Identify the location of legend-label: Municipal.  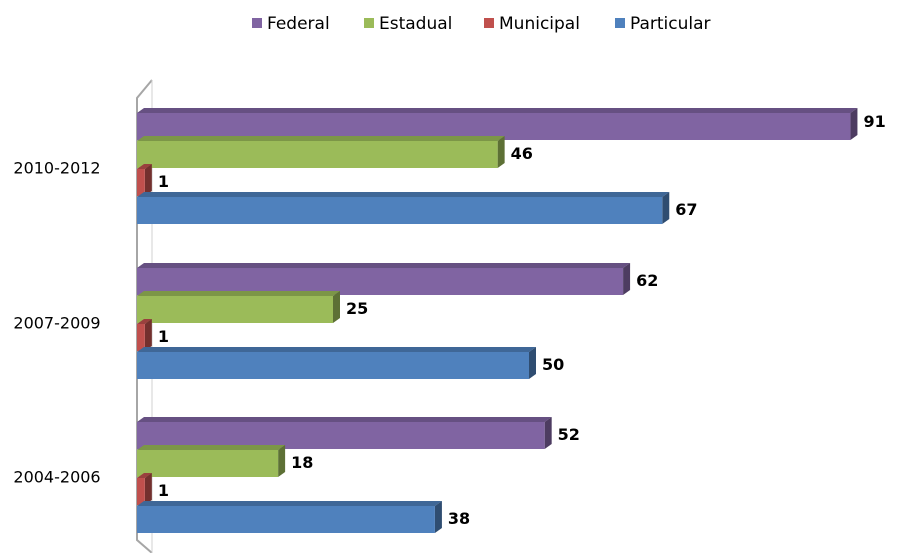
(539, 24).